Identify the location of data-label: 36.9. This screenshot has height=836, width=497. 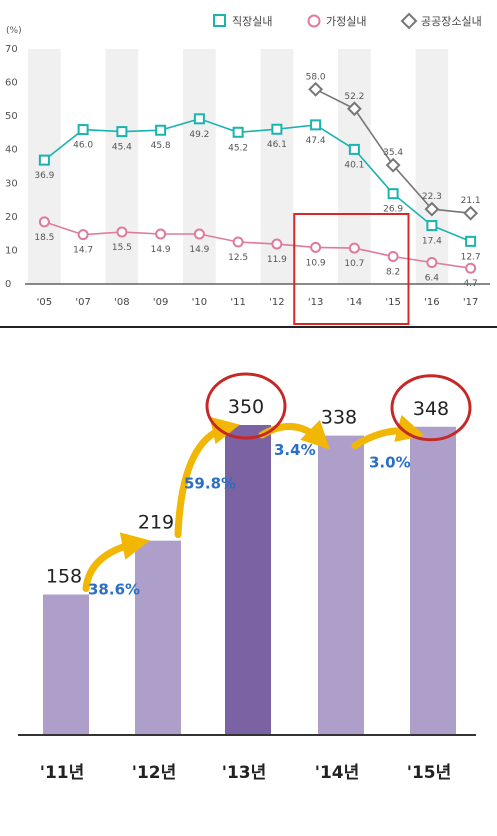
(44, 176).